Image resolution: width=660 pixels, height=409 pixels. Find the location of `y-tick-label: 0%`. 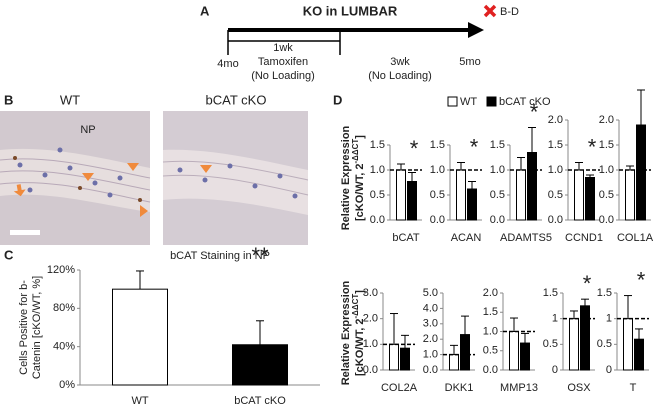

y-tick-label: 0% is located at coordinates (67, 385).